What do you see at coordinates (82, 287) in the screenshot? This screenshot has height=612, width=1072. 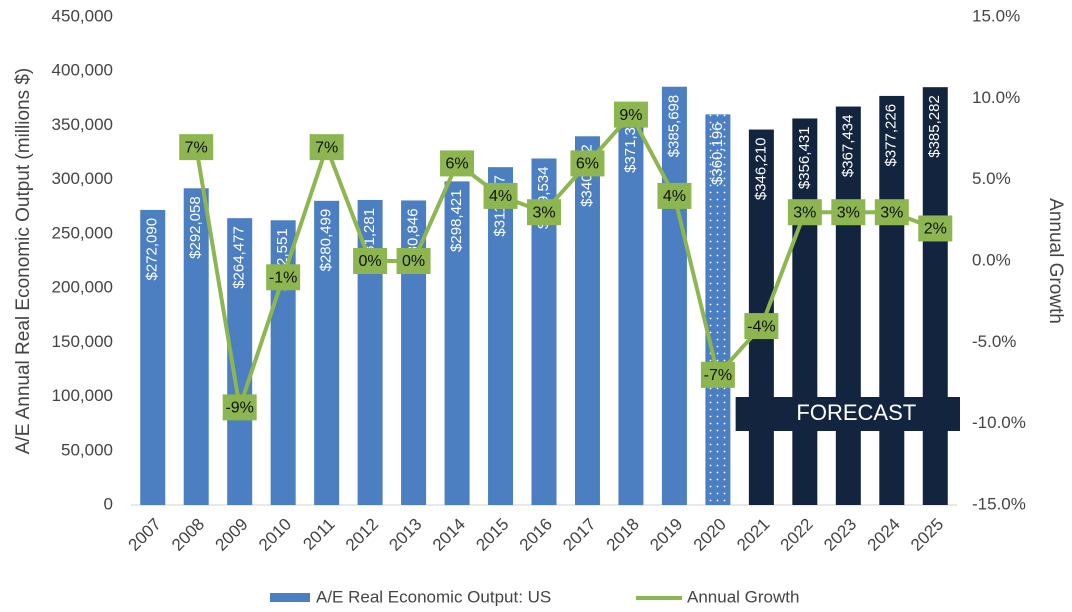 I see `y-tick-label: 200,000` at bounding box center [82, 287].